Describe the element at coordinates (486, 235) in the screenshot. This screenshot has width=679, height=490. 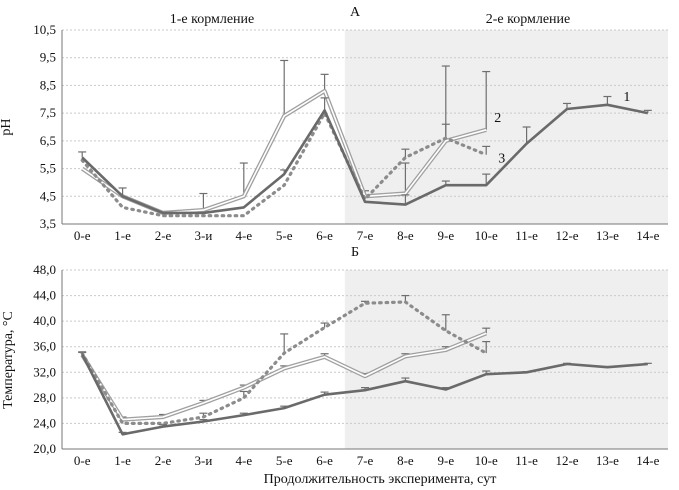
I see `panel-a-x-tick-label: 10-е` at that location.